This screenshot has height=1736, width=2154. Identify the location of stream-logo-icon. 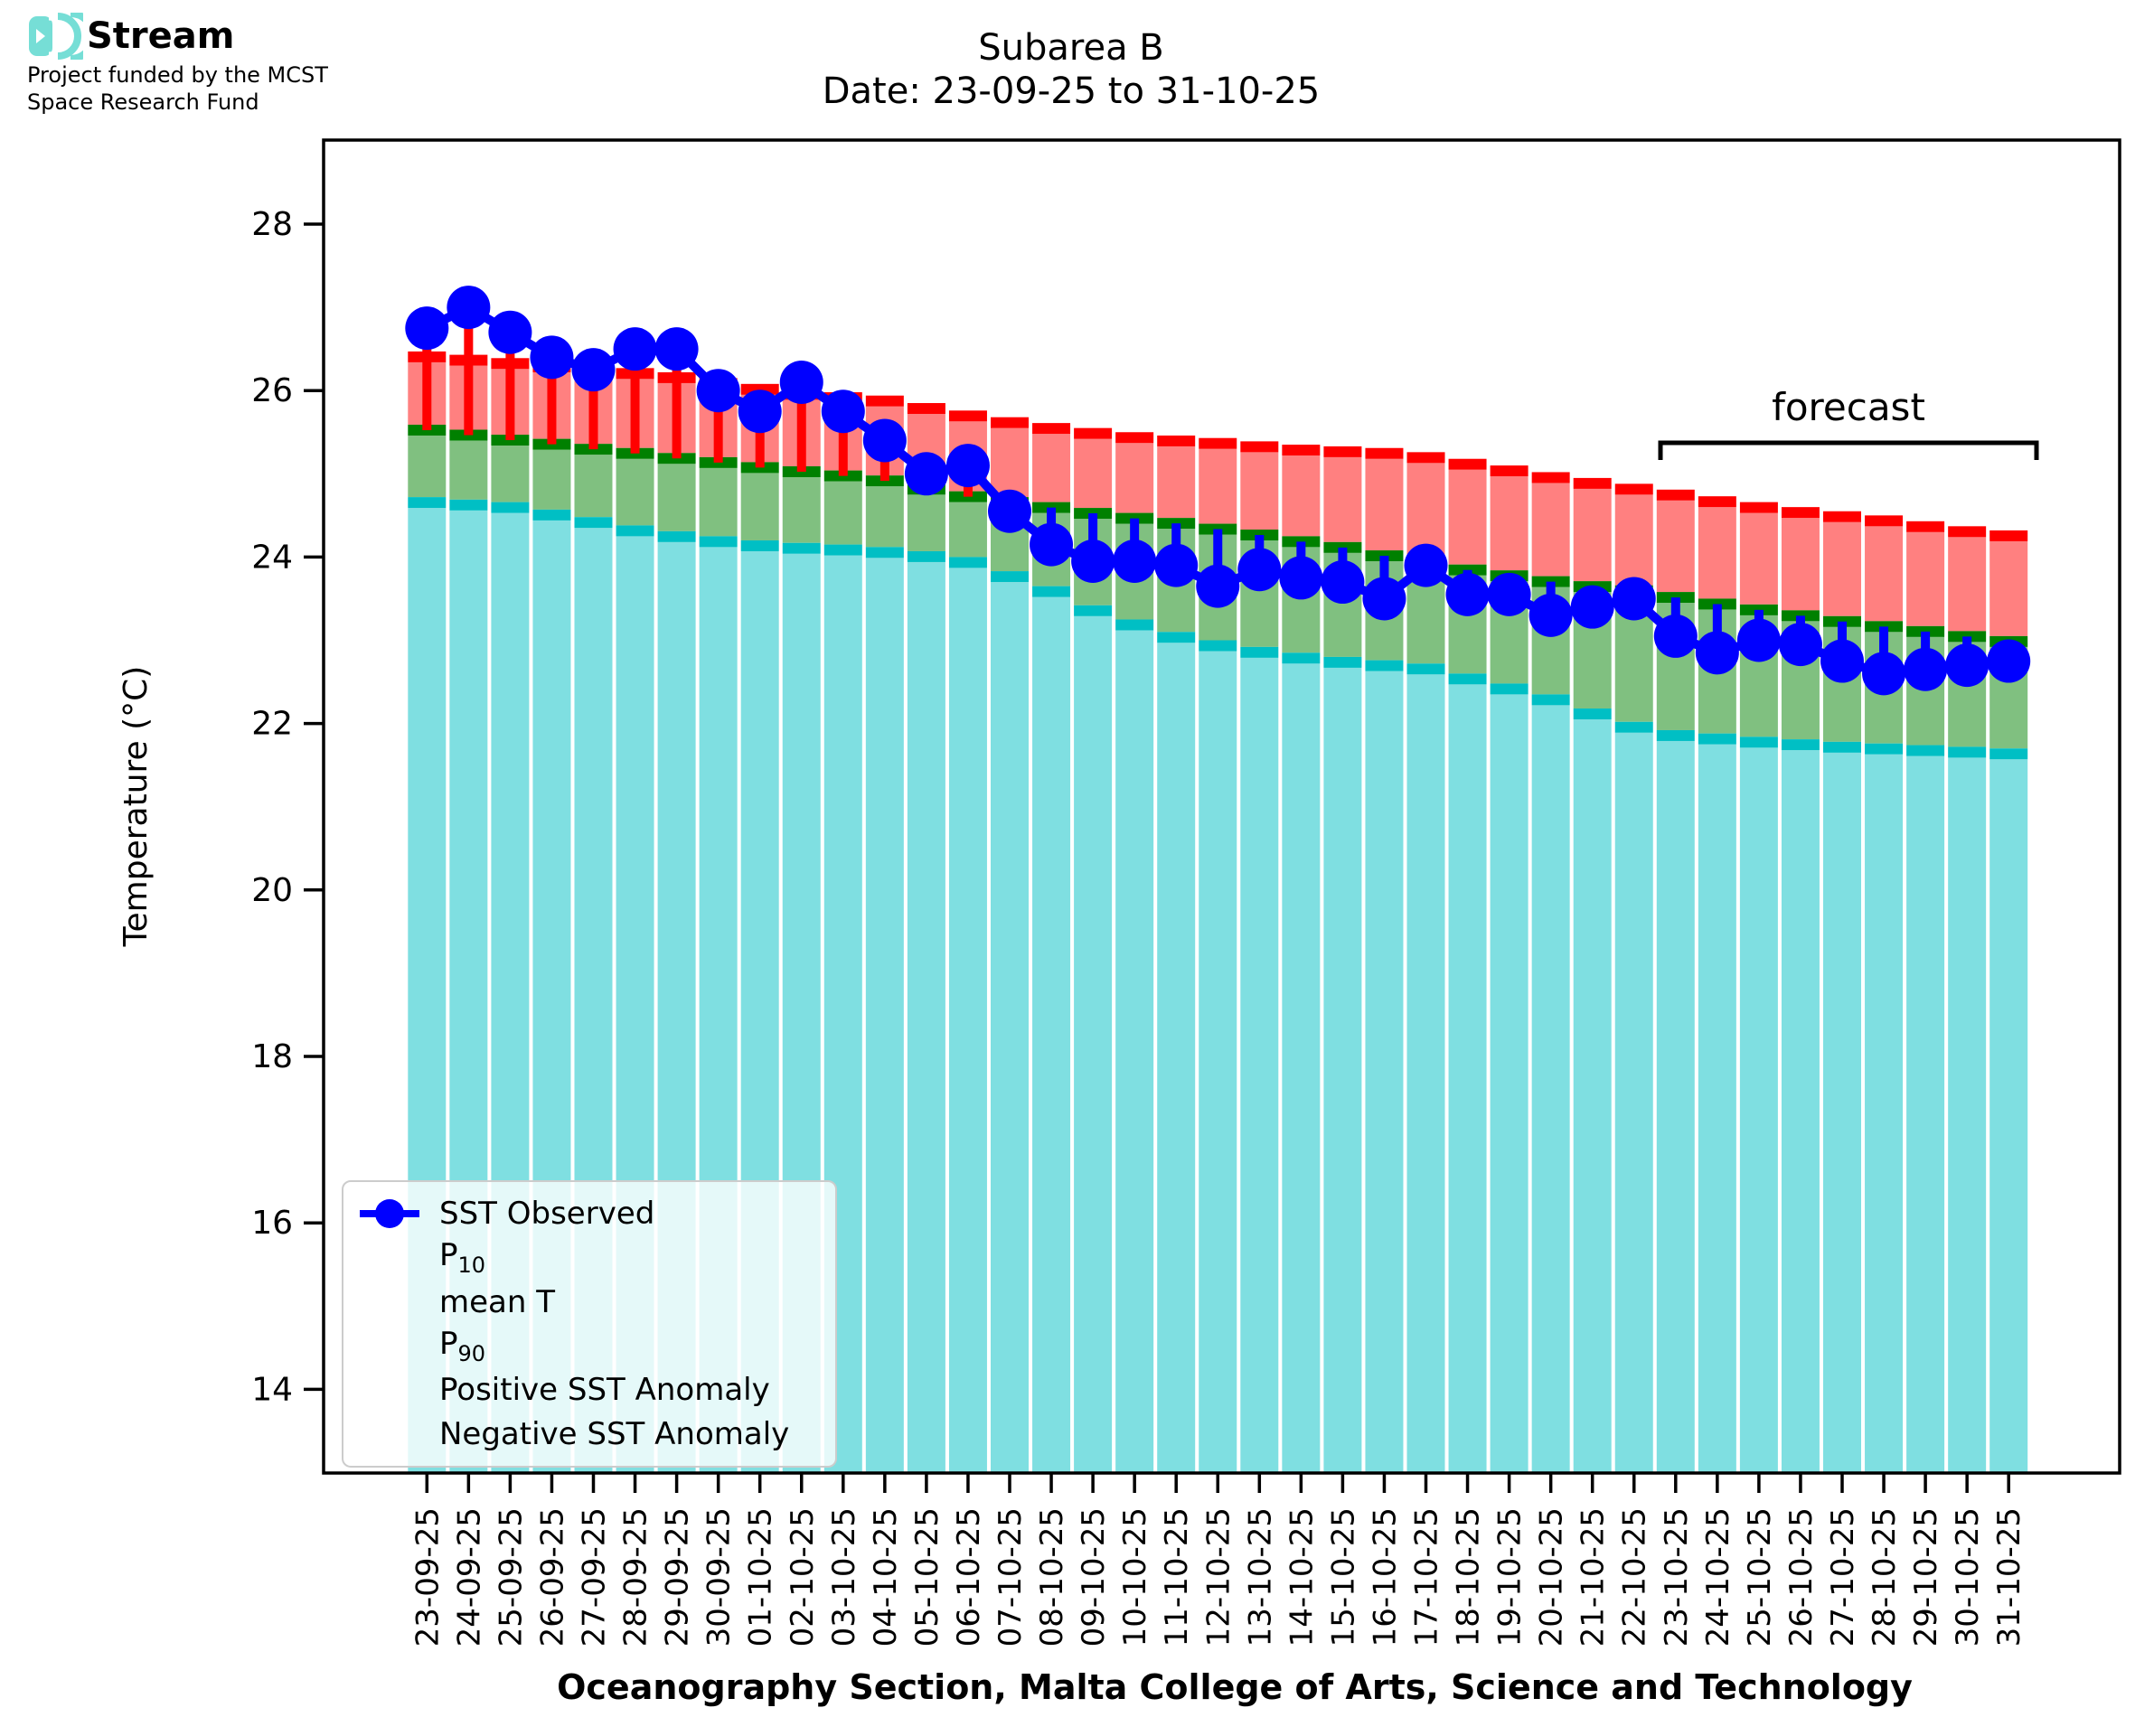
(56, 37).